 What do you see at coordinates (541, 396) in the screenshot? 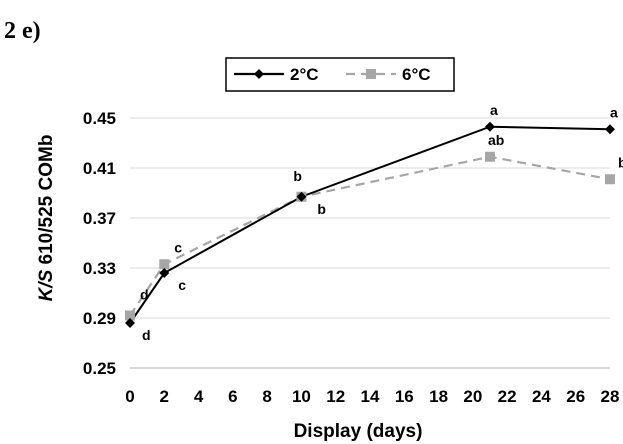
I see `x-tick-label: 24` at bounding box center [541, 396].